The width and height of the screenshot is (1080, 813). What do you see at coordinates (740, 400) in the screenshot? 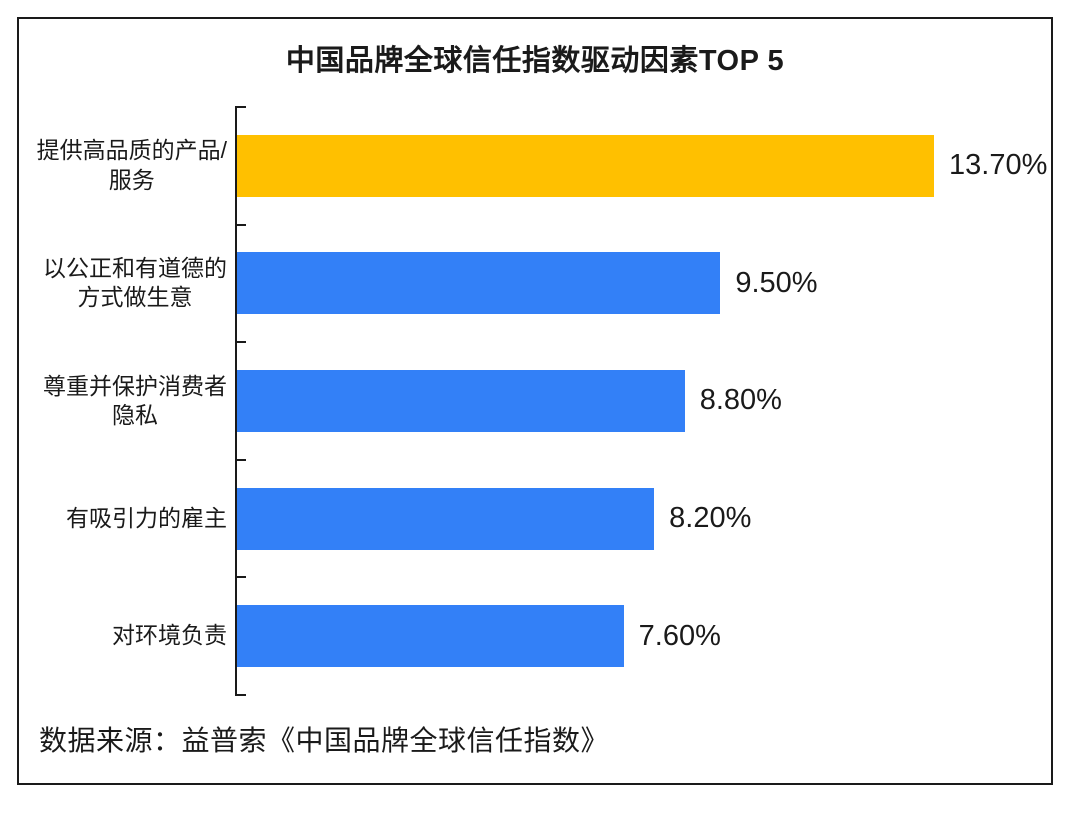
I see `value-label: 8.80%` at bounding box center [740, 400].